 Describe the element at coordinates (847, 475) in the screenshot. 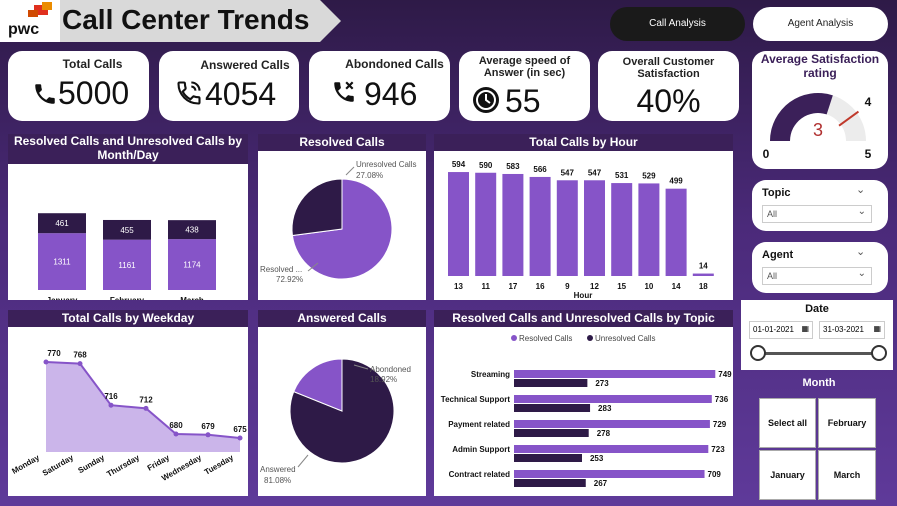

I see `month-option-march: March` at that location.